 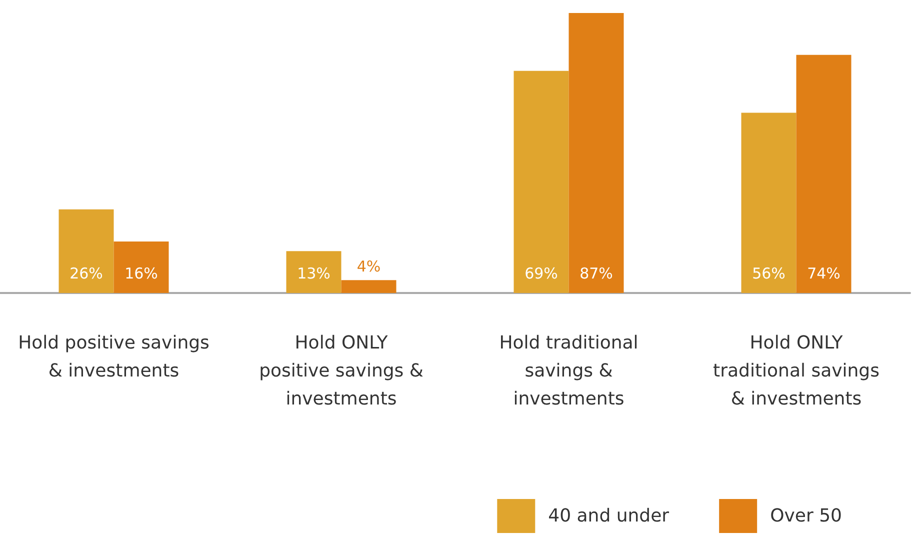 I want to click on data-label: 69%, so click(x=541, y=273).